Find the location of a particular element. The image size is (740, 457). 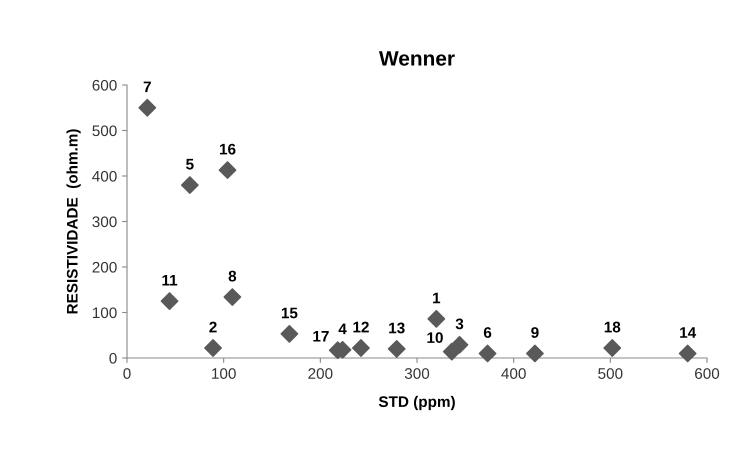

y-tick-label: 300 is located at coordinates (104, 222).